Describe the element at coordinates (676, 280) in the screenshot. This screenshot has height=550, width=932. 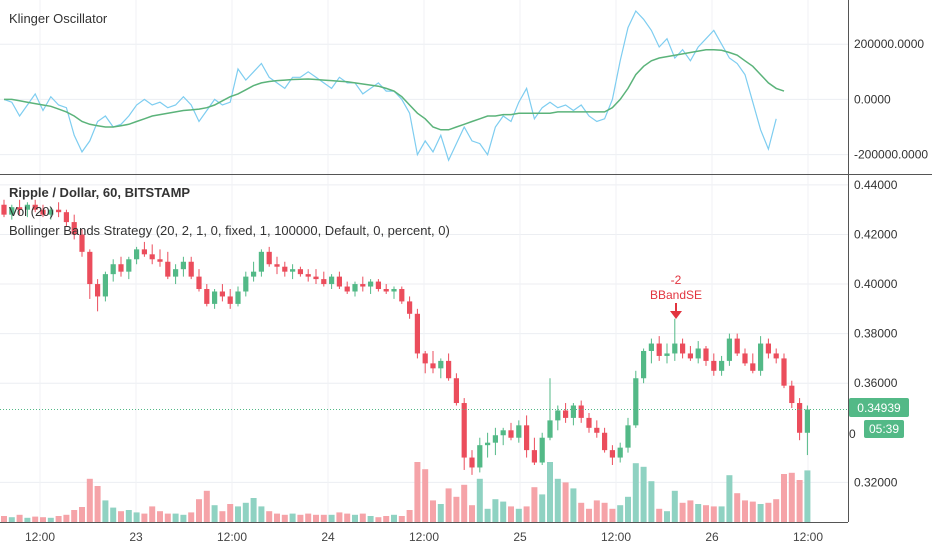
I see `signal-qty-label: -2` at that location.